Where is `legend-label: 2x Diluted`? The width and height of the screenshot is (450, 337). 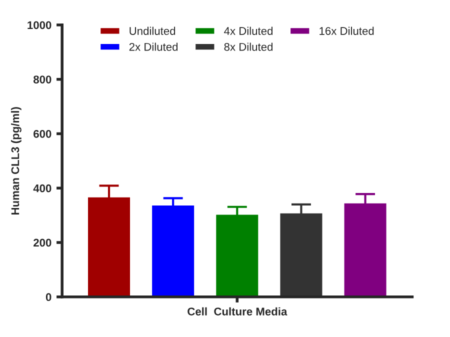
legend-label: 2x Diluted is located at coordinates (153, 46).